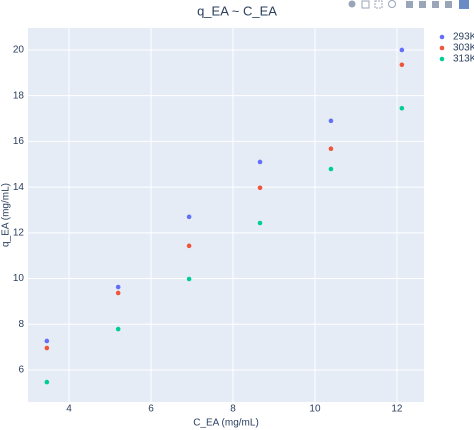  What do you see at coordinates (19, 187) in the screenshot?
I see `y-tick-label: 14` at bounding box center [19, 187].